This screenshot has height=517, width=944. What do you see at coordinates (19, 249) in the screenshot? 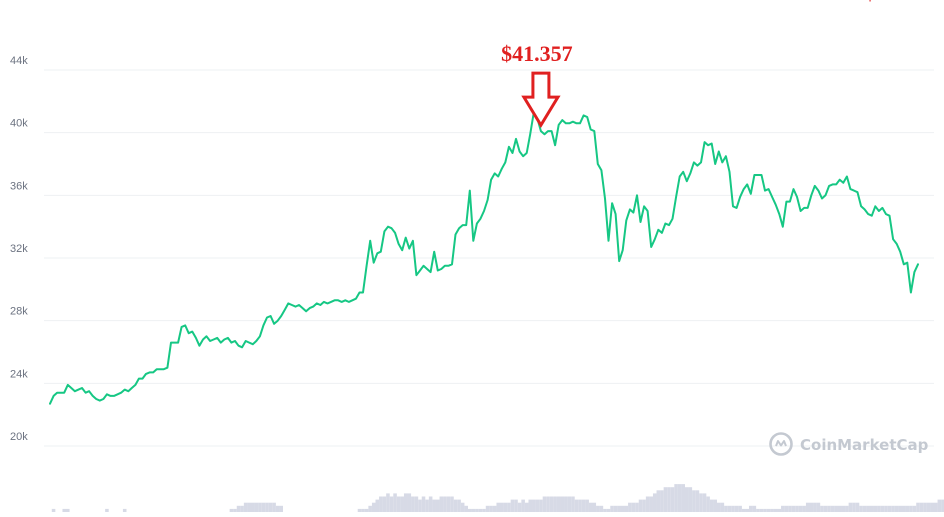
I see `y-axis-ticks: 20k 24k 28k 32k 36k 40k 44k` at bounding box center [19, 249].